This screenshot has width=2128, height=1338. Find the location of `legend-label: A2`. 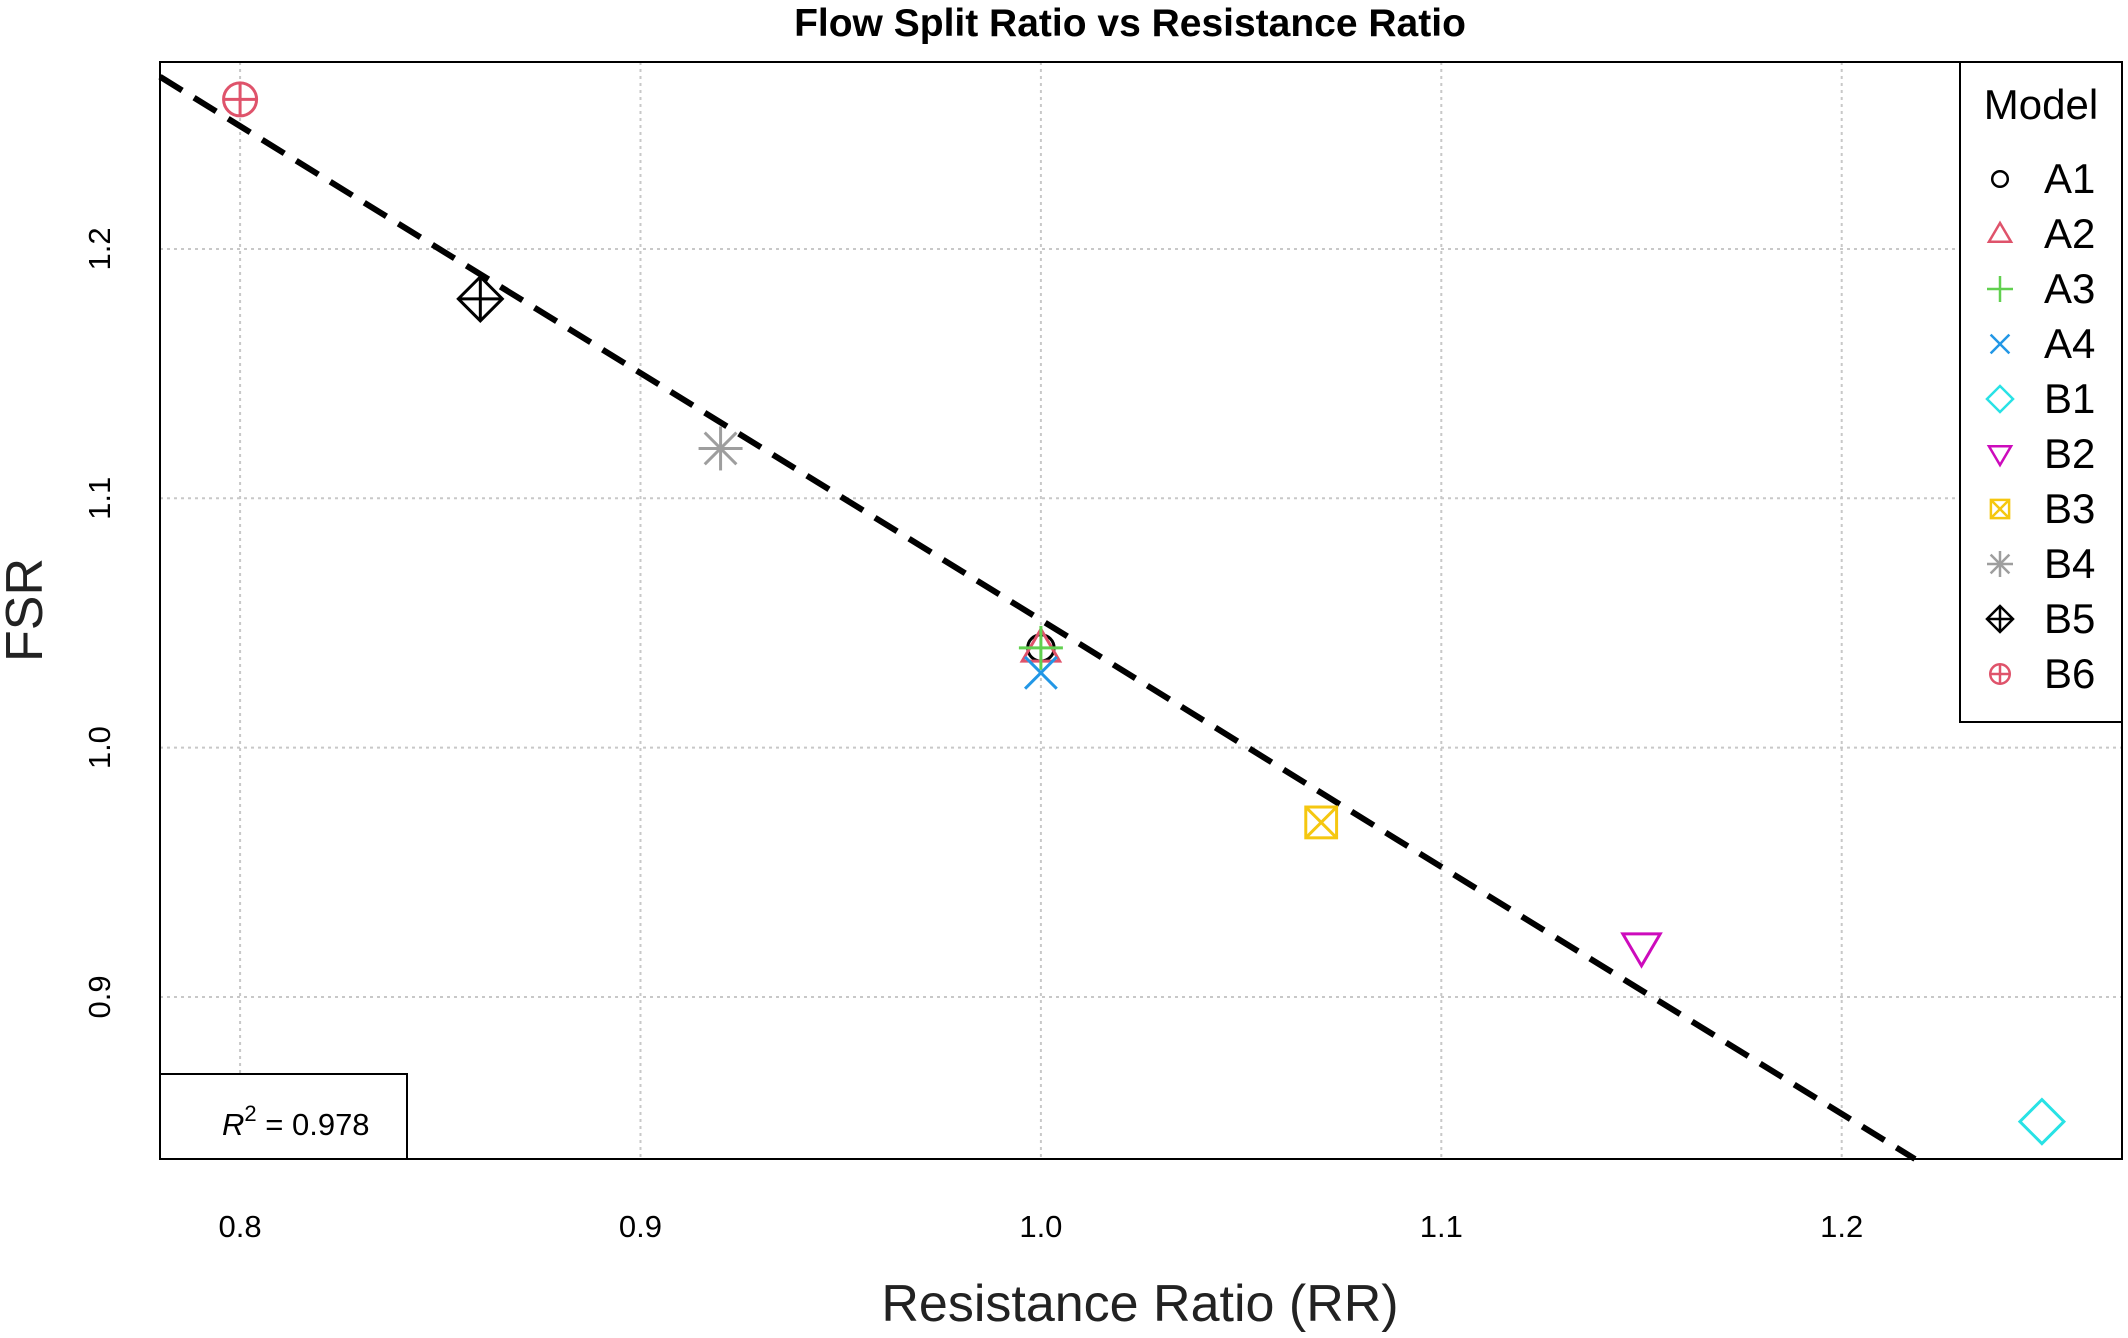

legend-label: A2 is located at coordinates (2069, 233).